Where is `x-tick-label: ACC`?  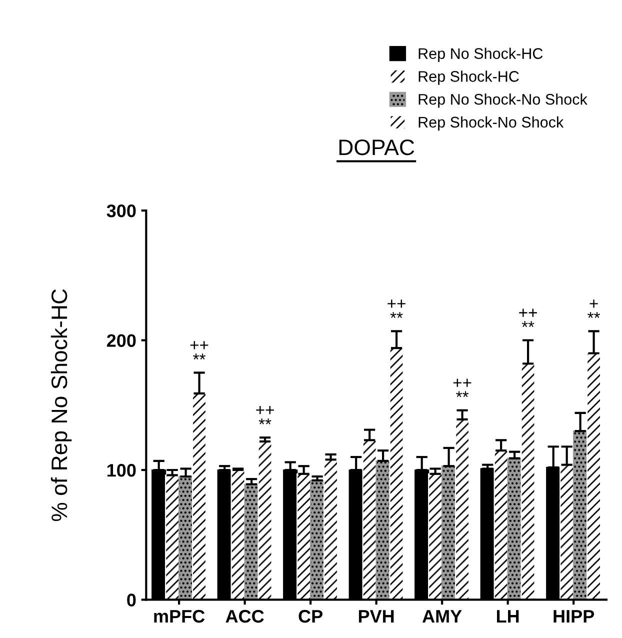
x-tick-label: ACC is located at coordinates (245, 616).